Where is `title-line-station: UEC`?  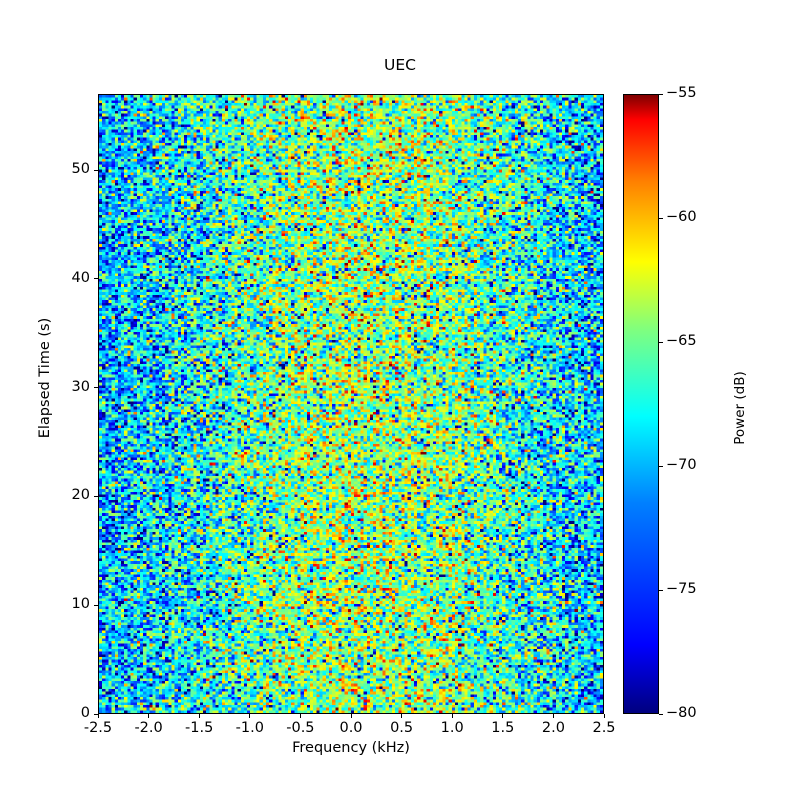
title-line-station: UEC is located at coordinates (400, 65).